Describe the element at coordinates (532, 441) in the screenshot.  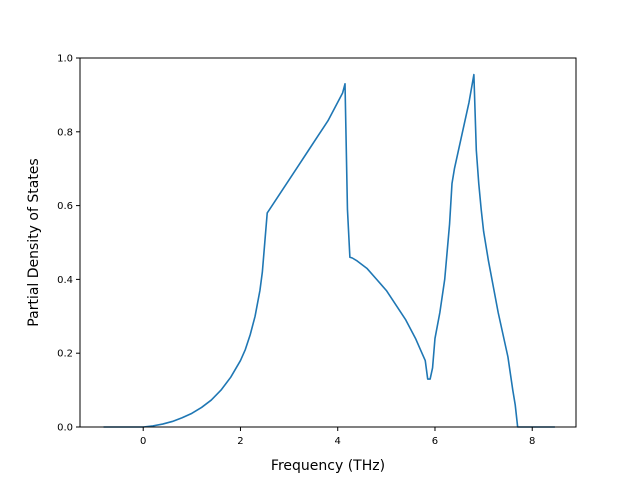
I see `x-tick-label-4: 8` at that location.